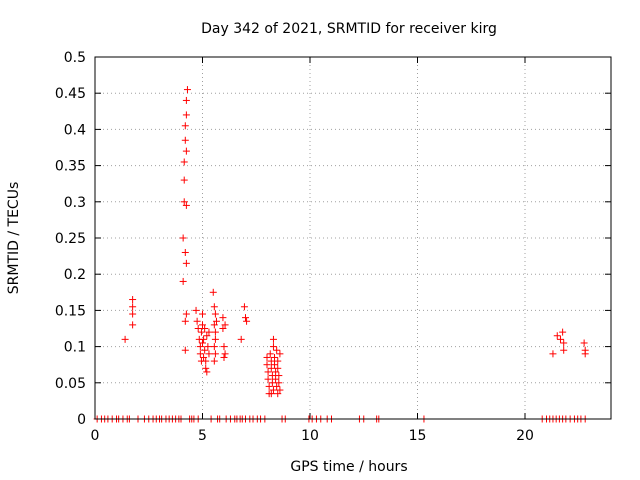  Describe the element at coordinates (70, 239) in the screenshot. I see `y-tick-label: 0.25` at that location.